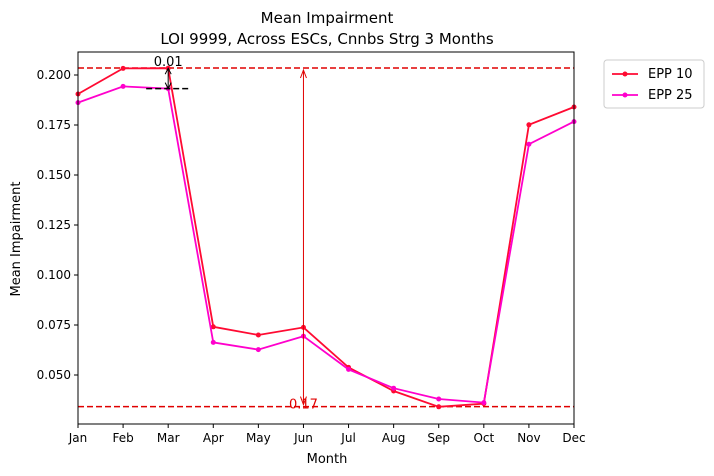  Describe the element at coordinates (438, 438) in the screenshot. I see `x-tick-label-8: Sep` at that location.